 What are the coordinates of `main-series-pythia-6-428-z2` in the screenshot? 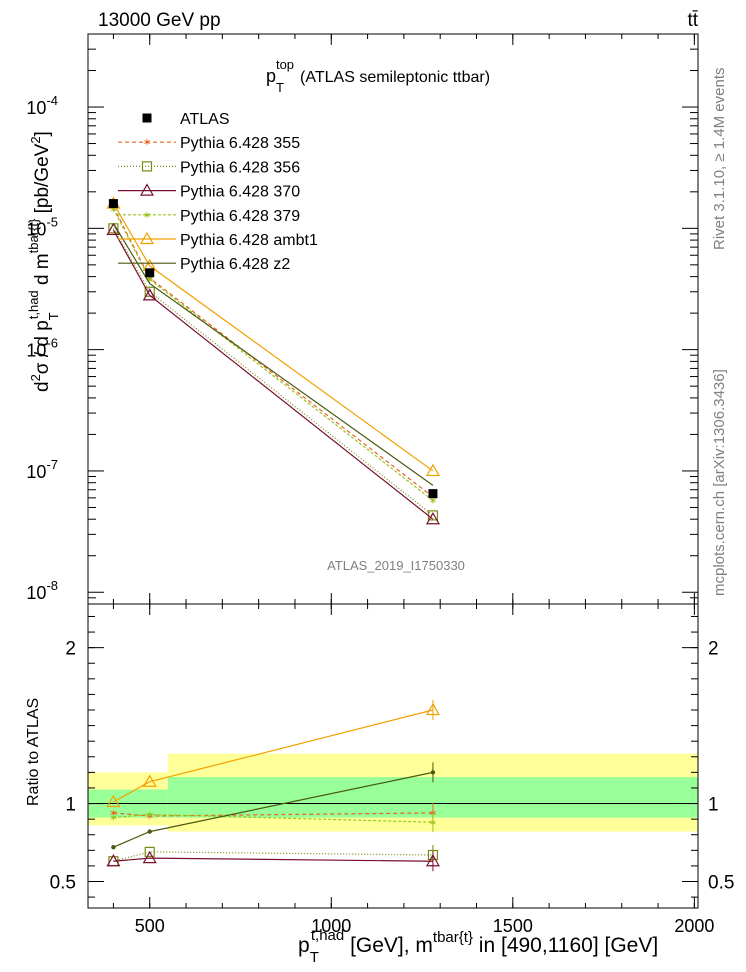 It's located at (273, 354).